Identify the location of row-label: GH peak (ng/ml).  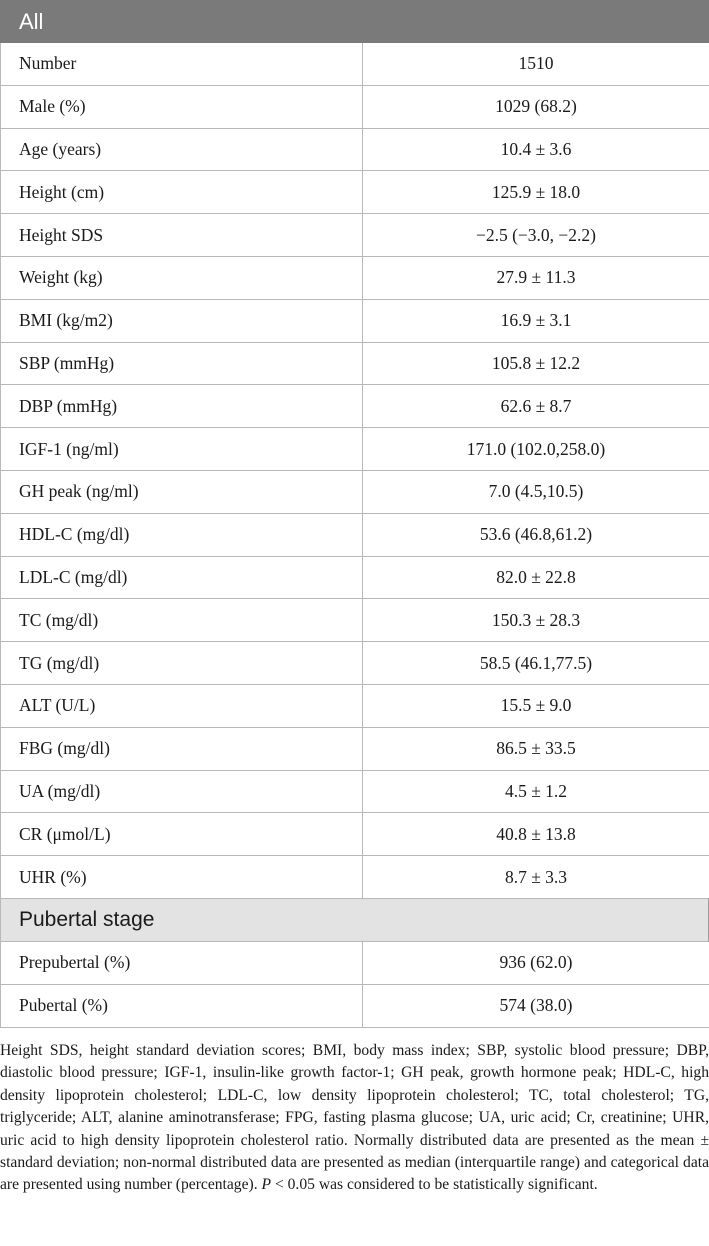
(181, 491).